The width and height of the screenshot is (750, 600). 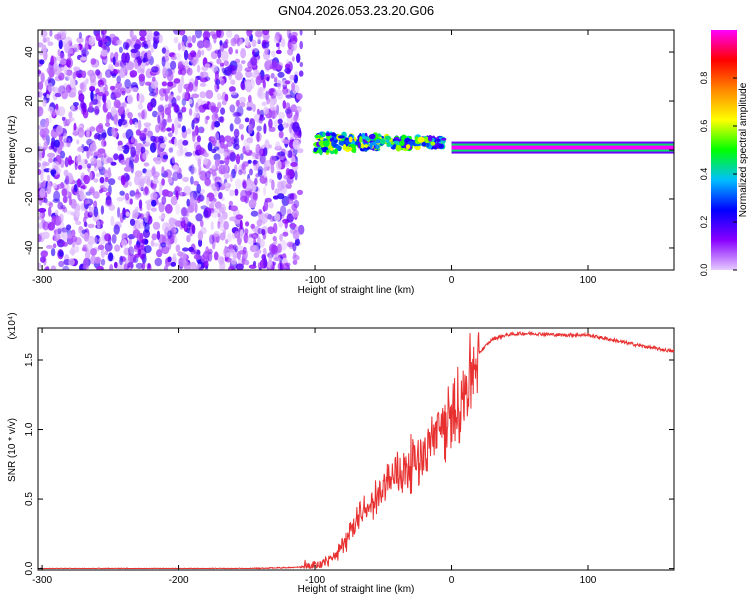 What do you see at coordinates (29, 429) in the screenshot?
I see `y-tick-label: 1.0` at bounding box center [29, 429].